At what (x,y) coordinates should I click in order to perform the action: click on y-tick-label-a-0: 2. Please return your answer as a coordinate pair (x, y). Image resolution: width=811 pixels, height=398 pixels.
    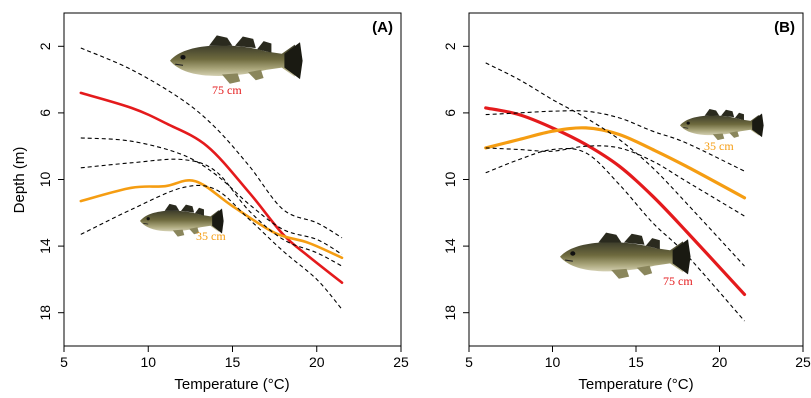
    Looking at the image, I should click on (45, 46).